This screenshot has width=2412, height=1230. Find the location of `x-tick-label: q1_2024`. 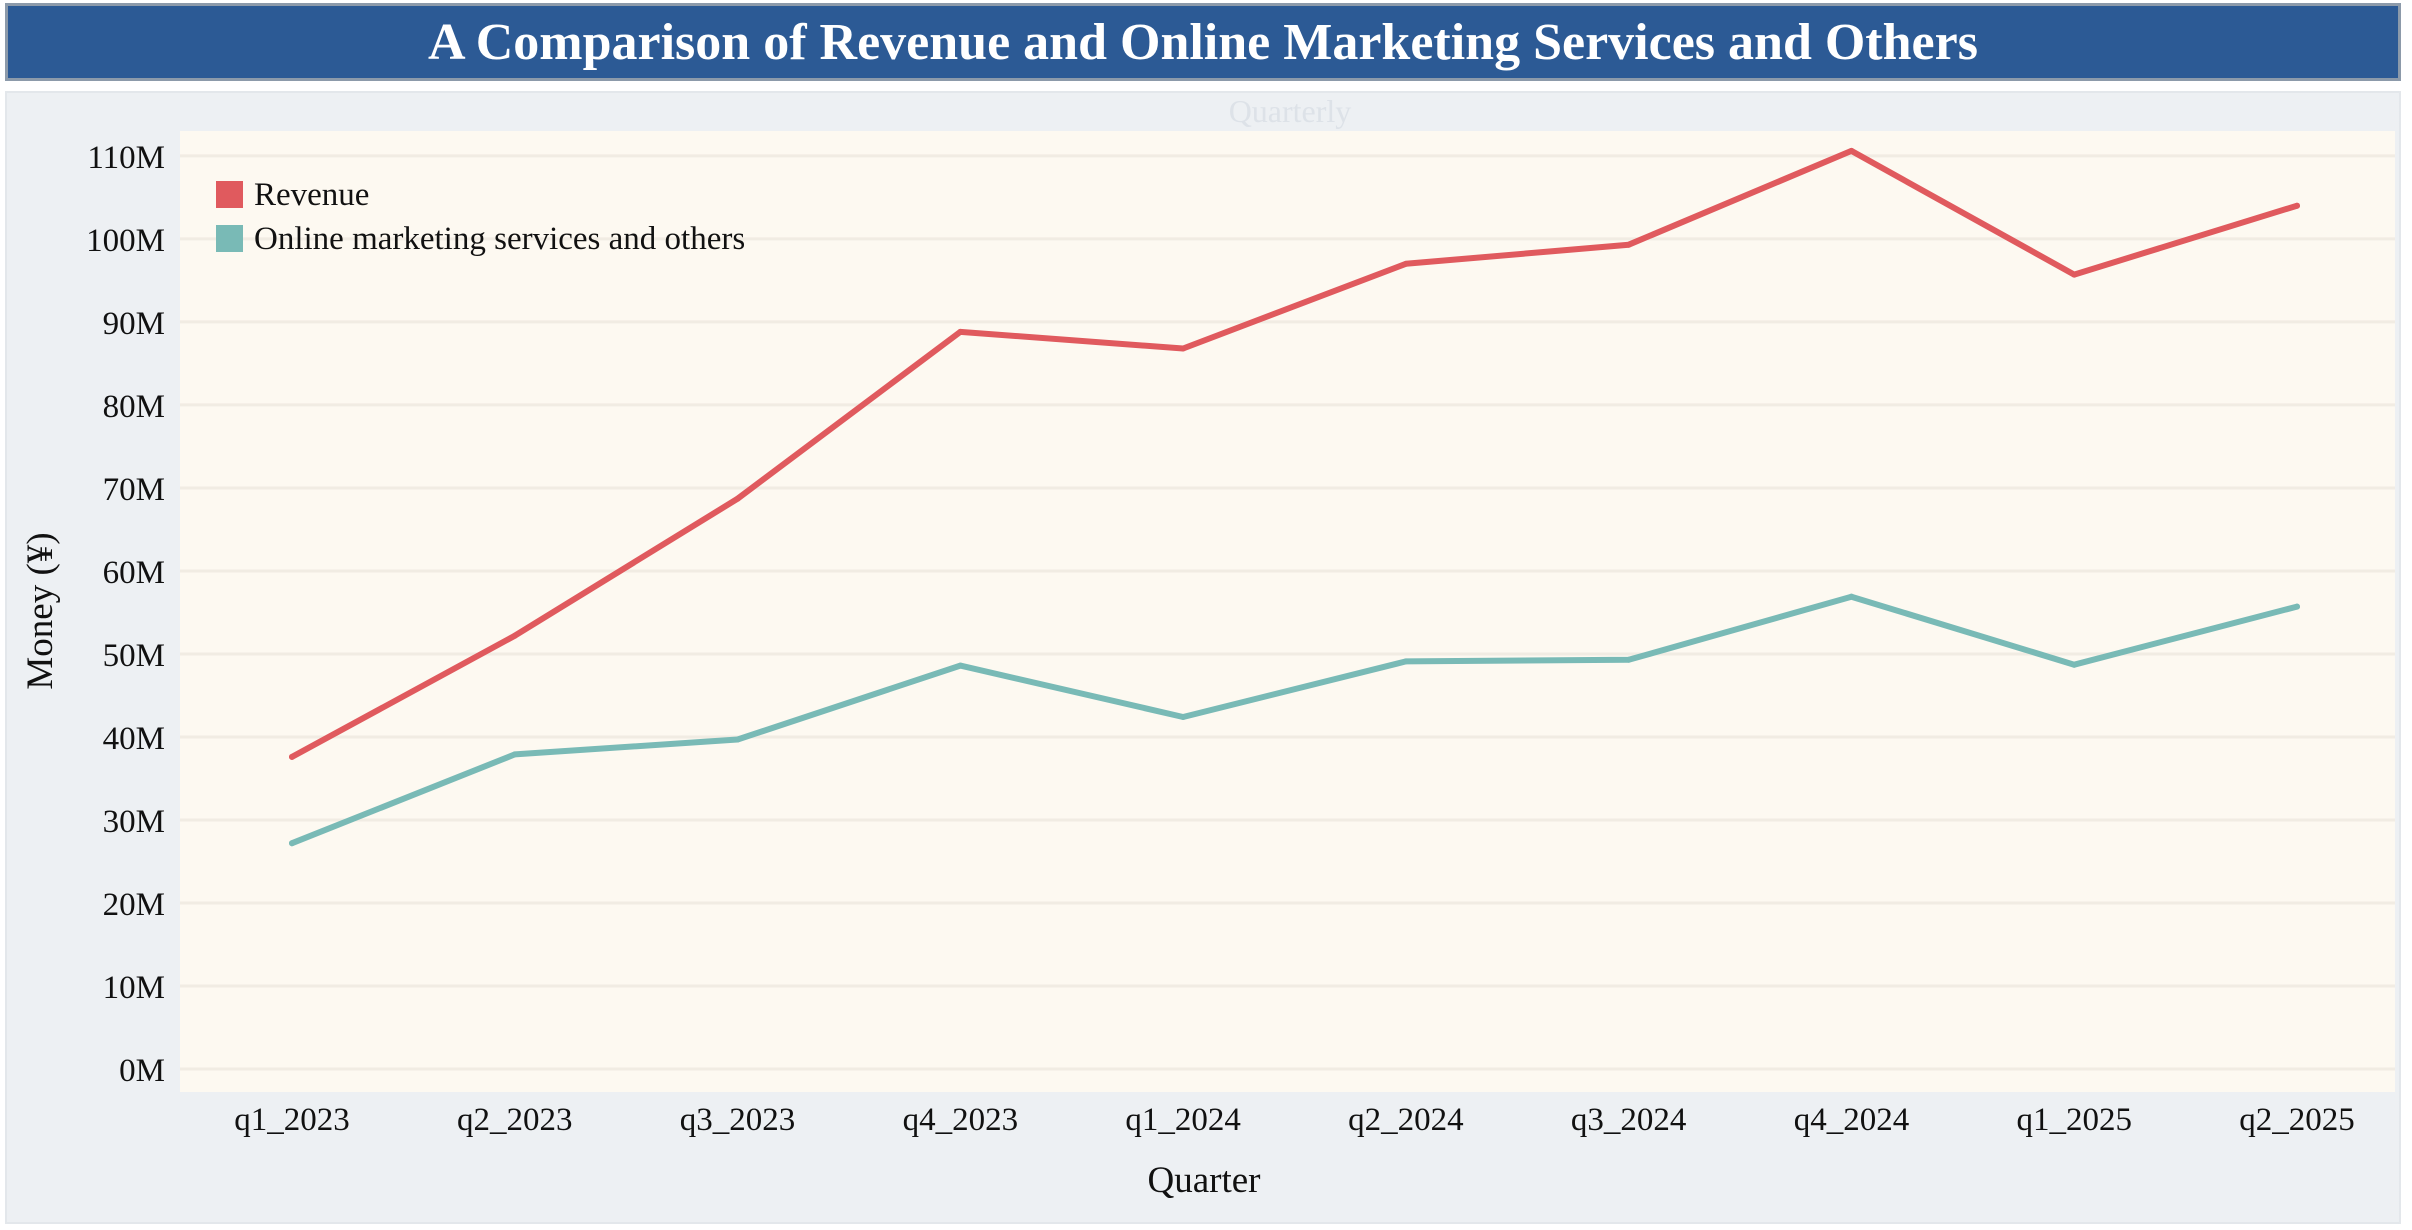

x-tick-label: q1_2024 is located at coordinates (1183, 1120).